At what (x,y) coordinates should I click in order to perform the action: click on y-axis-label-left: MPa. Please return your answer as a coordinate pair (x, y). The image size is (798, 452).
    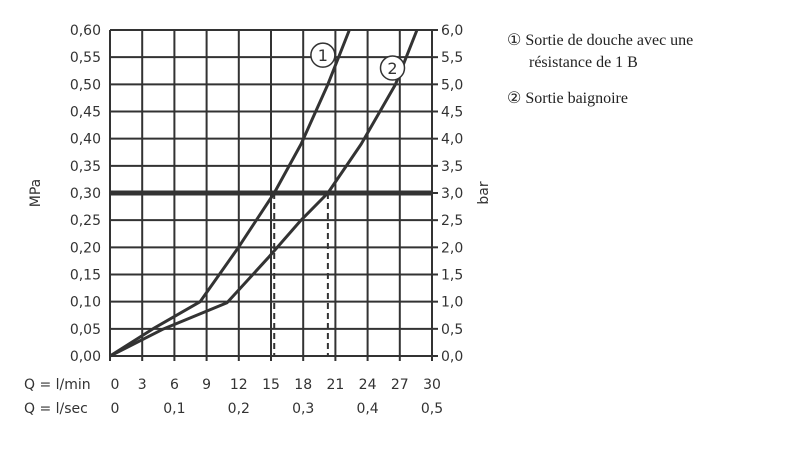
    Looking at the image, I should click on (36, 193).